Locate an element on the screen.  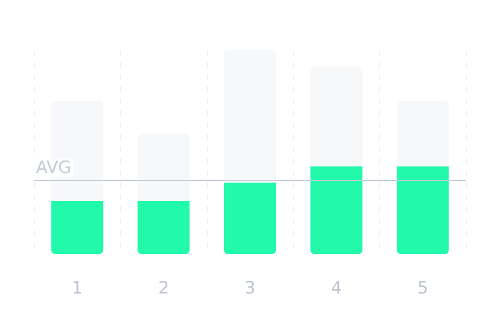
x-tick-label: 4 is located at coordinates (336, 288).